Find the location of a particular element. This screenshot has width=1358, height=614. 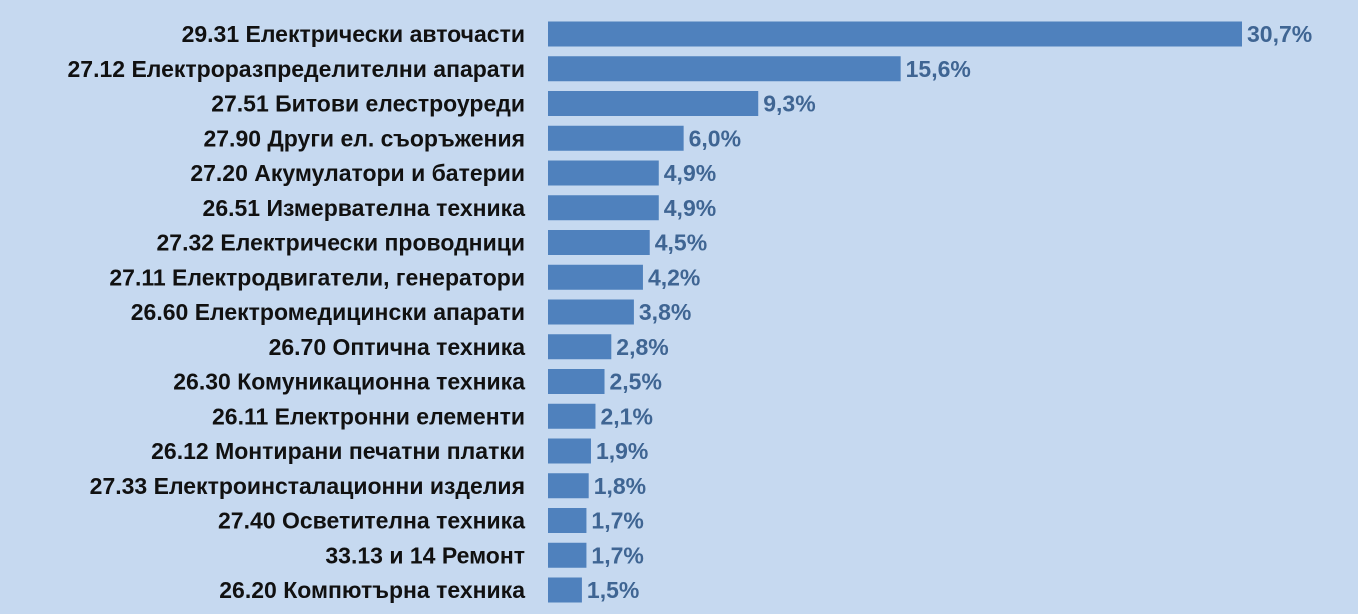

category-label: 27.90 Други ел. съоръжения is located at coordinates (364, 138).